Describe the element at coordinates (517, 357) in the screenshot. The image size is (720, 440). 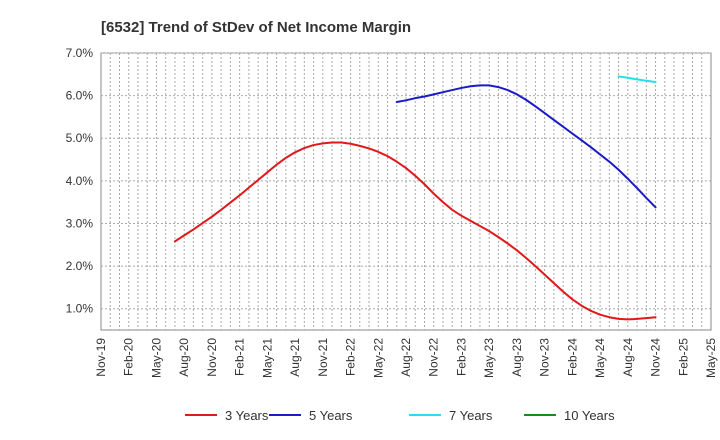
I see `x-tick-label: Aug-23` at that location.